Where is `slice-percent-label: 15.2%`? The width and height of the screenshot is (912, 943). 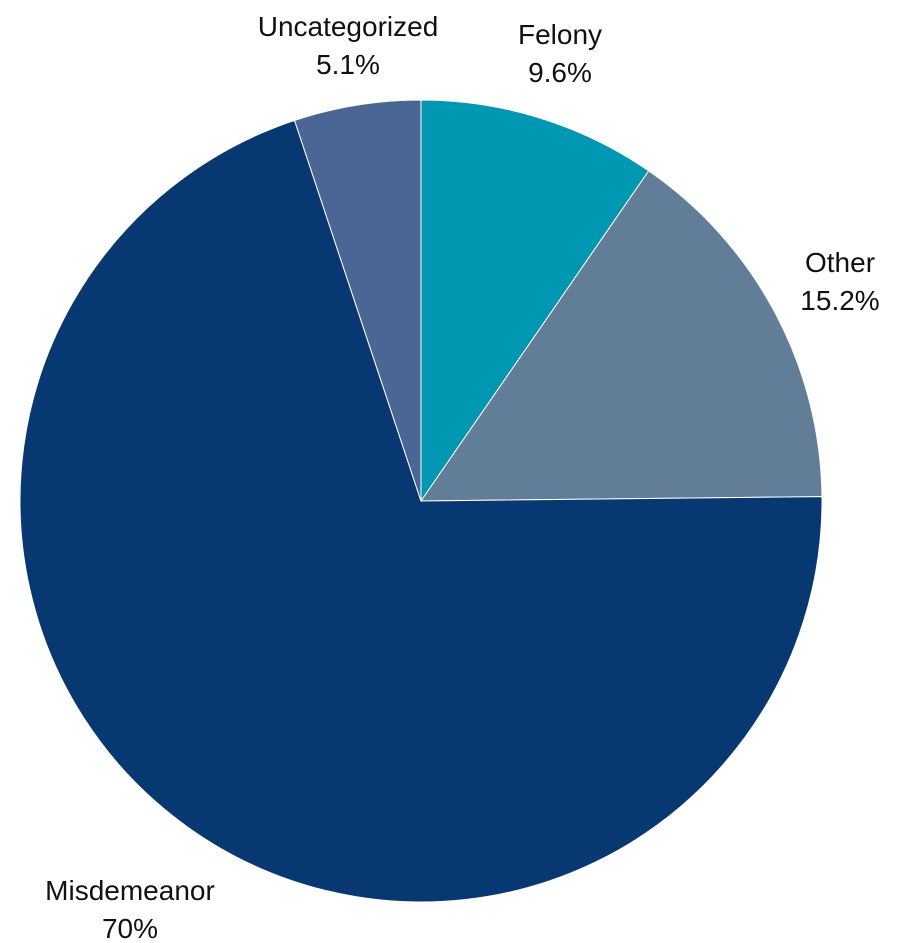 slice-percent-label: 15.2% is located at coordinates (839, 300).